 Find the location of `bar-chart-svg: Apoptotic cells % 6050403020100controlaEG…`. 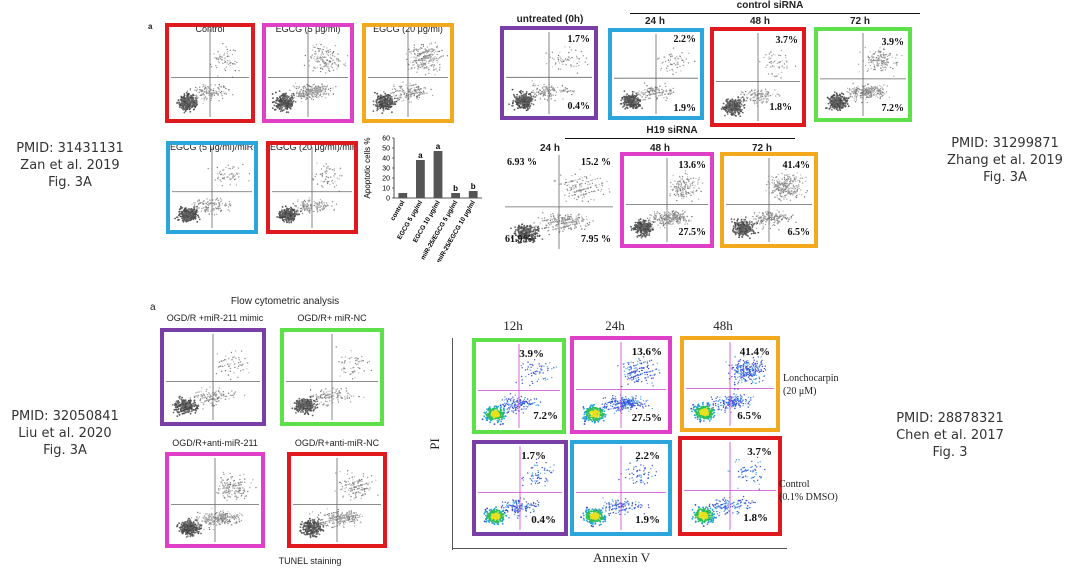

bar-chart-svg: Apoptotic cells % 6050403020100controlaEG… is located at coordinates (422, 200).